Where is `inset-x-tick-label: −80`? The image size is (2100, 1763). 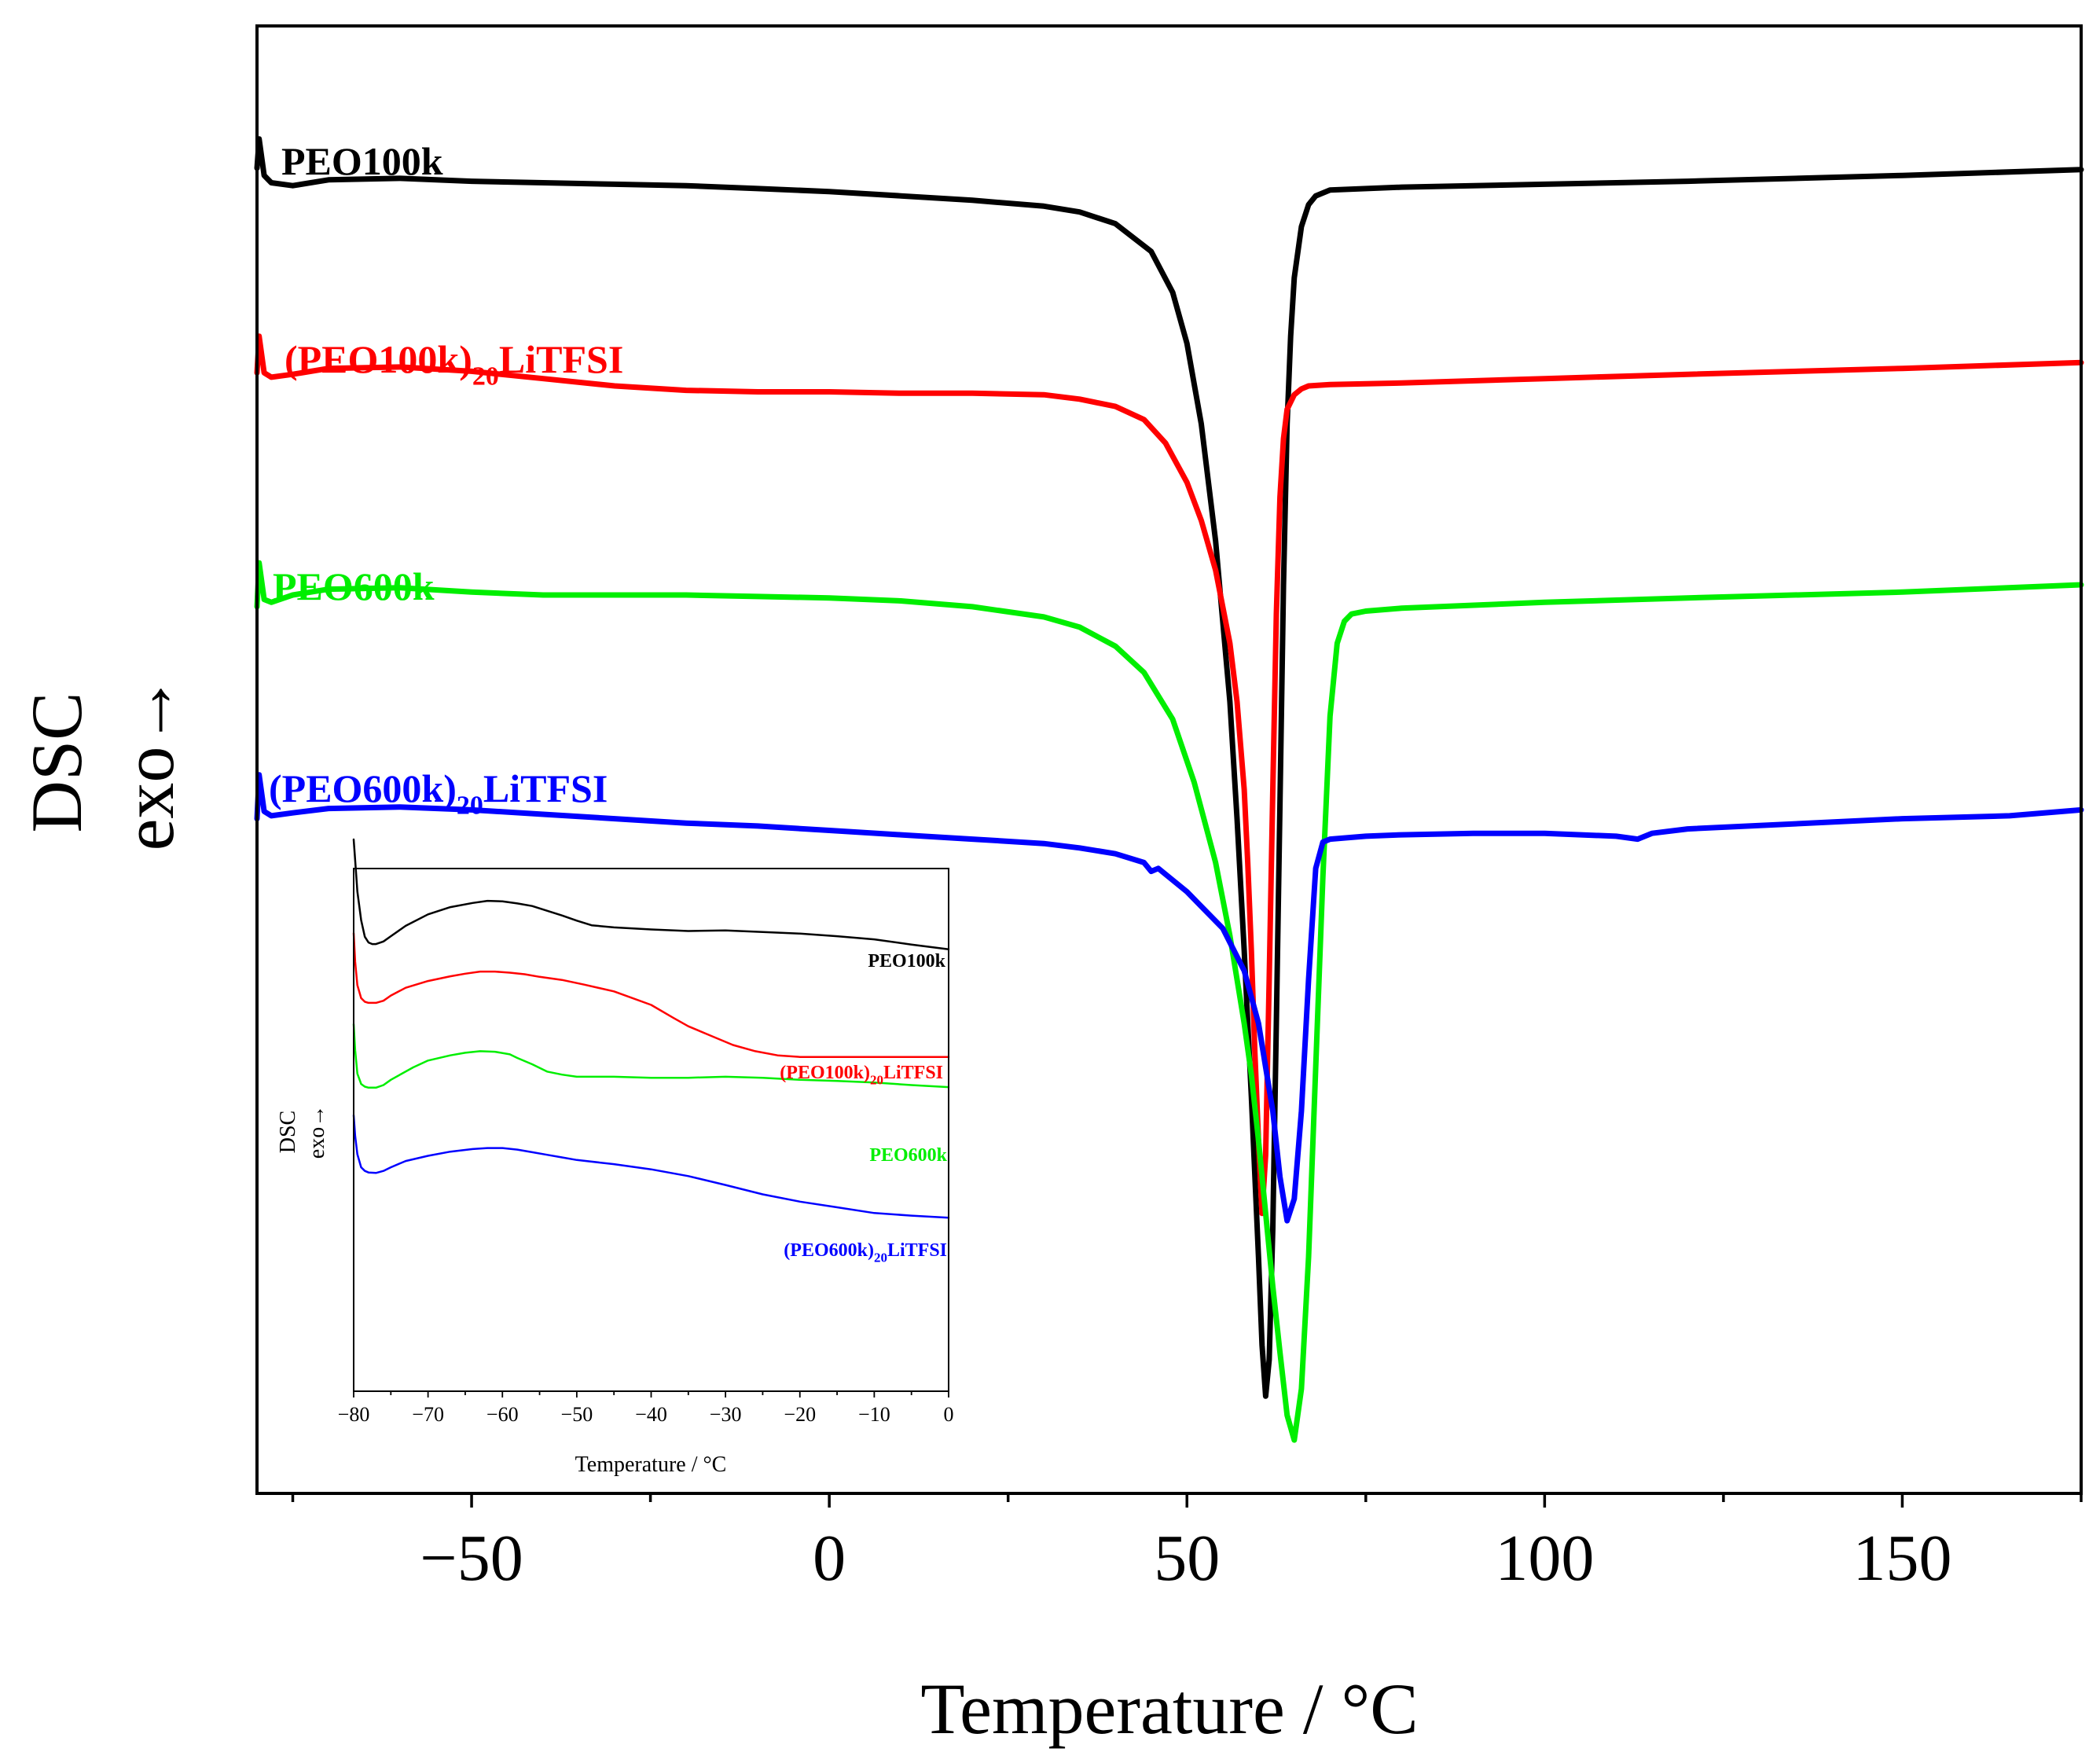 inset-x-tick-label: −80 is located at coordinates (354, 1414).